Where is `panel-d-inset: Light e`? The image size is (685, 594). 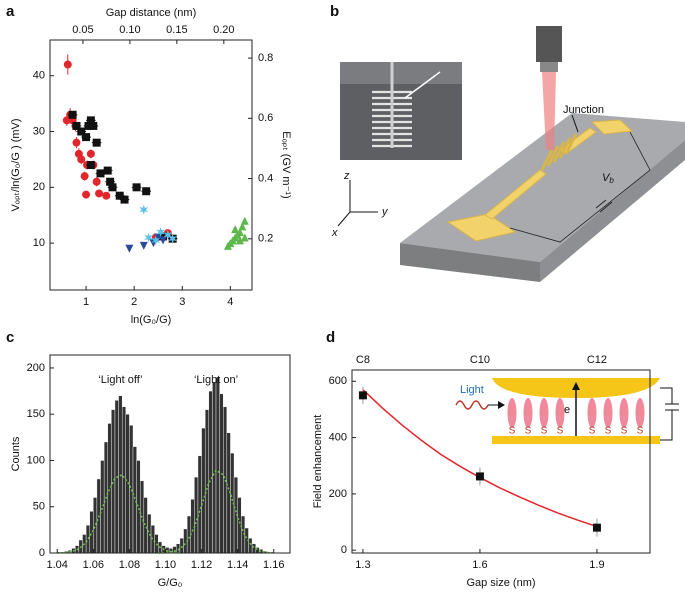
panel-d-inset: Light e is located at coordinates (567, 411).